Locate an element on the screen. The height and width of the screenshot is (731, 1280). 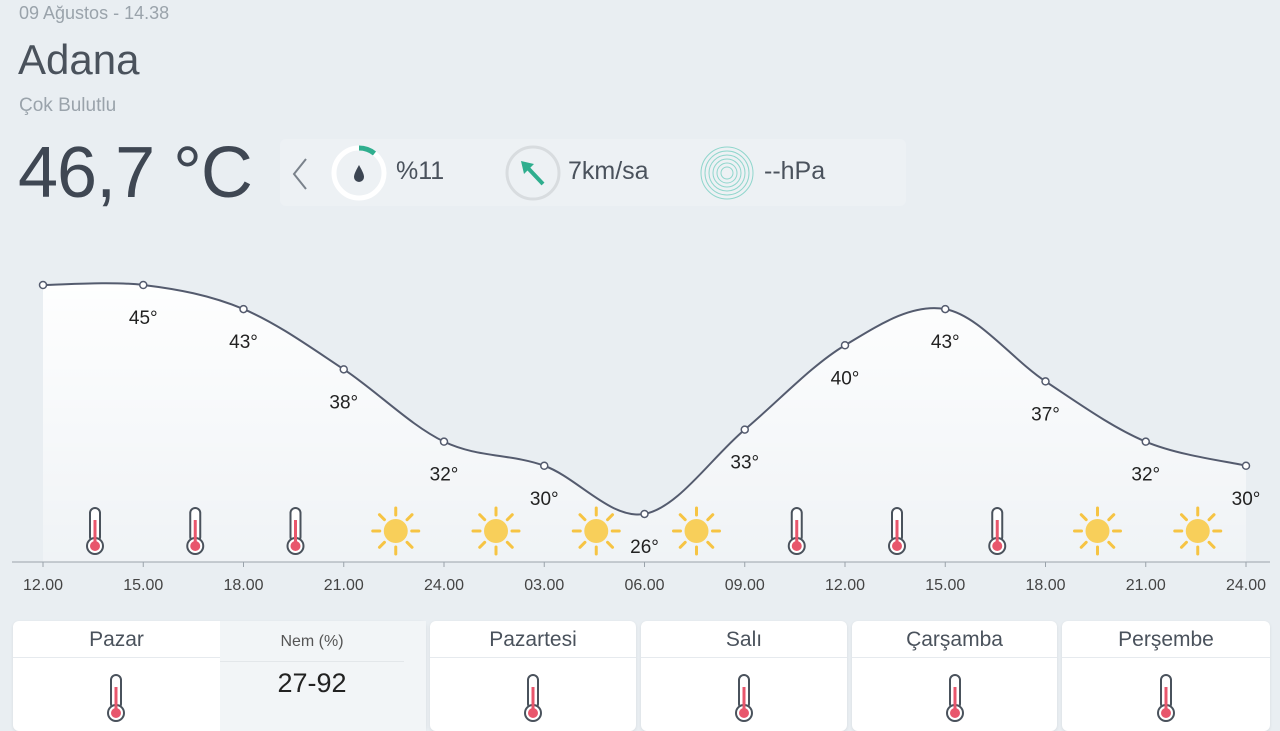
day-name: Salı is located at coordinates (744, 639).